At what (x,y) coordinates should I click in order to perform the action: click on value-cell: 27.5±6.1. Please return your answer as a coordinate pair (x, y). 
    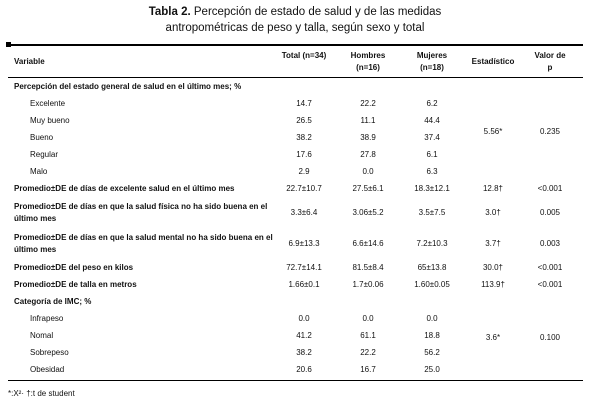
    Looking at the image, I should click on (368, 188).